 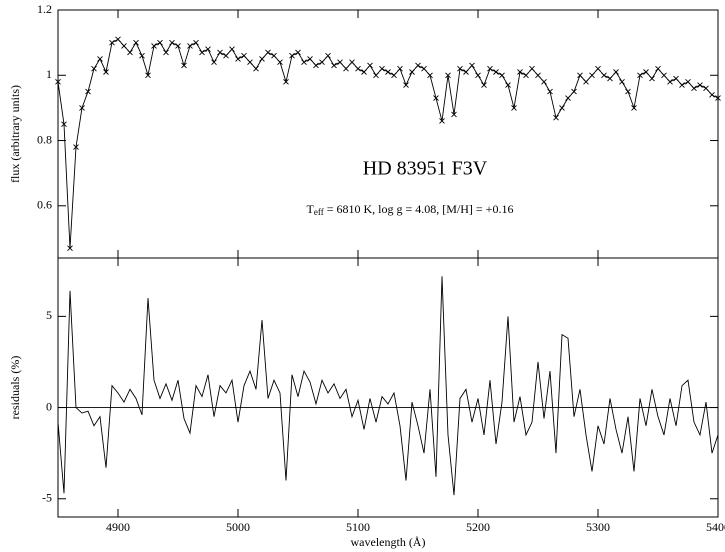 I want to click on x-tick-label: 5100, so click(x=358, y=527).